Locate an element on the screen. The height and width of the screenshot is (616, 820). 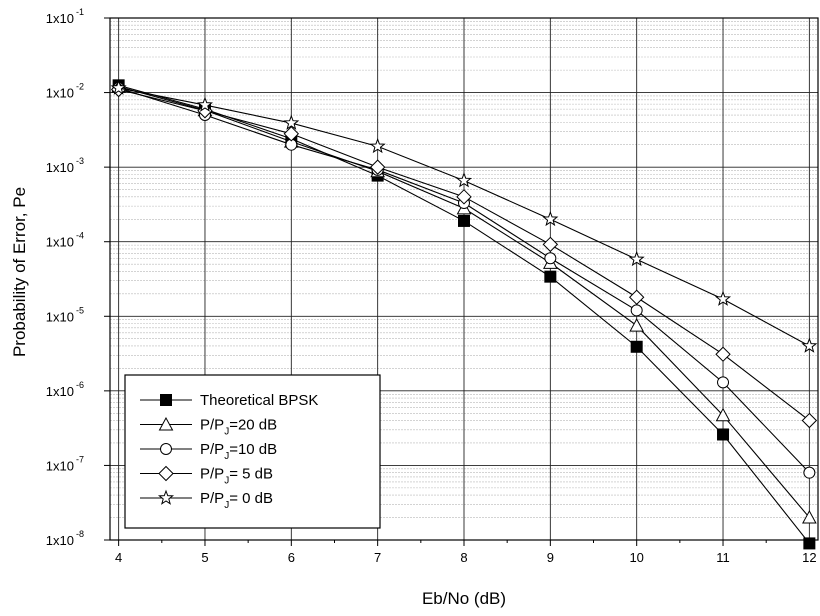
x-tick-label: 9 is located at coordinates (550, 557).